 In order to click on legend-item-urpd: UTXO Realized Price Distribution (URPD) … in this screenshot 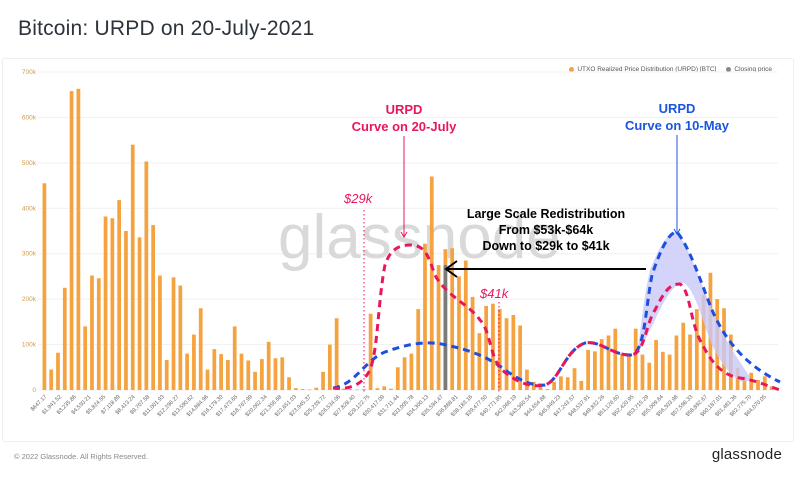, I will do `click(642, 69)`.